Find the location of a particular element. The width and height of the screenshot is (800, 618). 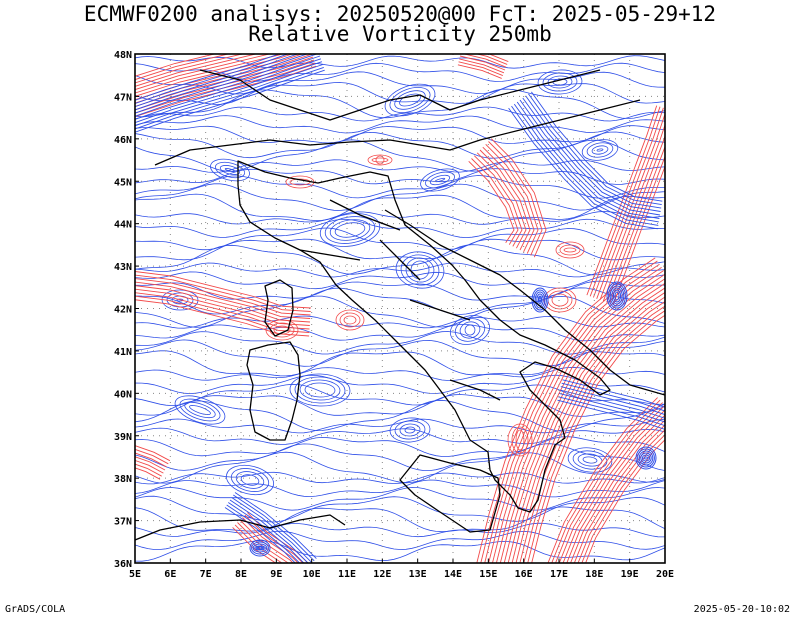

footer-timestamp: 2025-05-20-10:02 is located at coordinates (741, 609).